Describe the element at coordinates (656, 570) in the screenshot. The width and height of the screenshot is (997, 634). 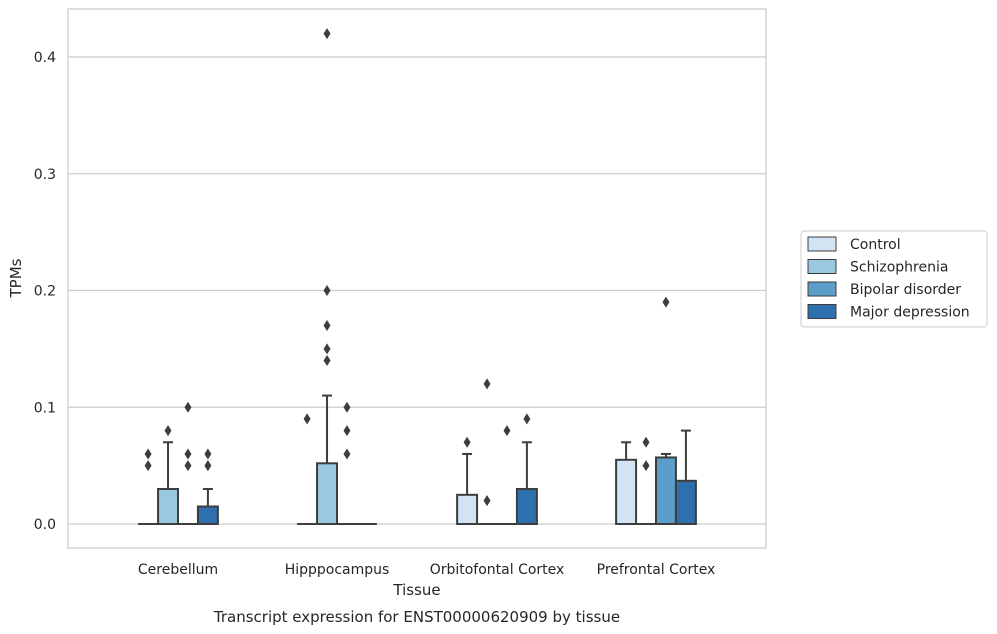
I see `x-tick-label: Prefrontal Cortex` at that location.